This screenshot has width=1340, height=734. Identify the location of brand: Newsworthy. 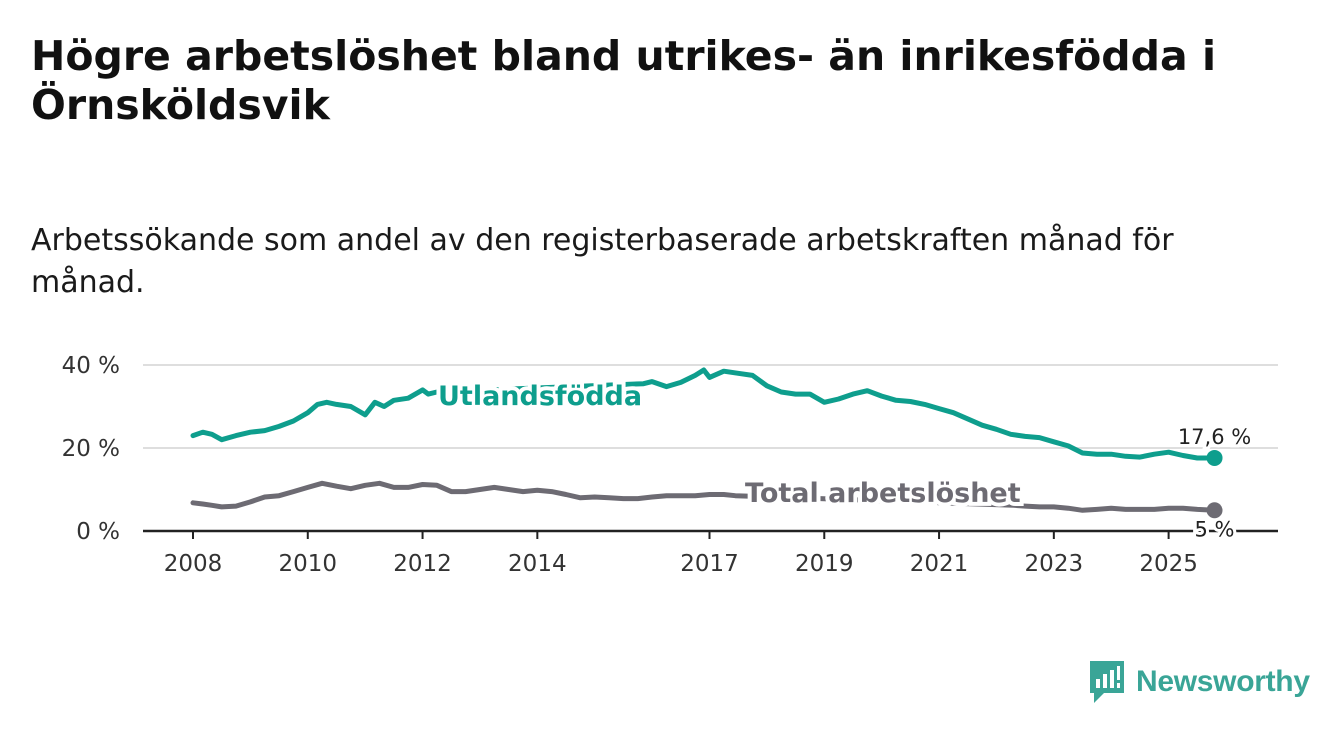
(1199, 682).